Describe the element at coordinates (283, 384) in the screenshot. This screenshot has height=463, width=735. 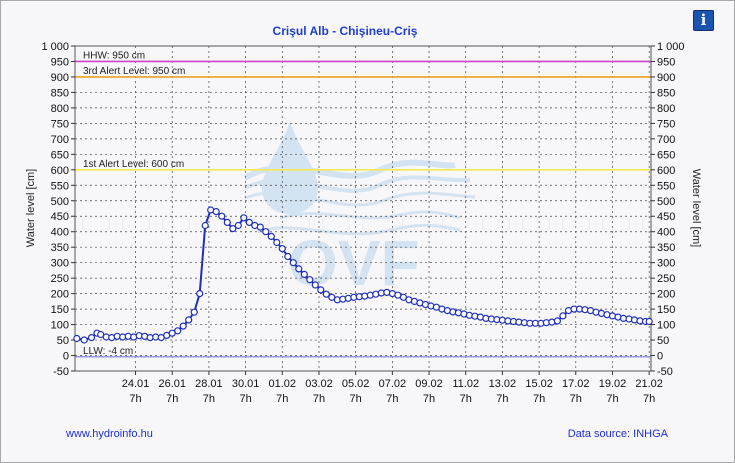
I see `x-tick-date: 01.02` at that location.